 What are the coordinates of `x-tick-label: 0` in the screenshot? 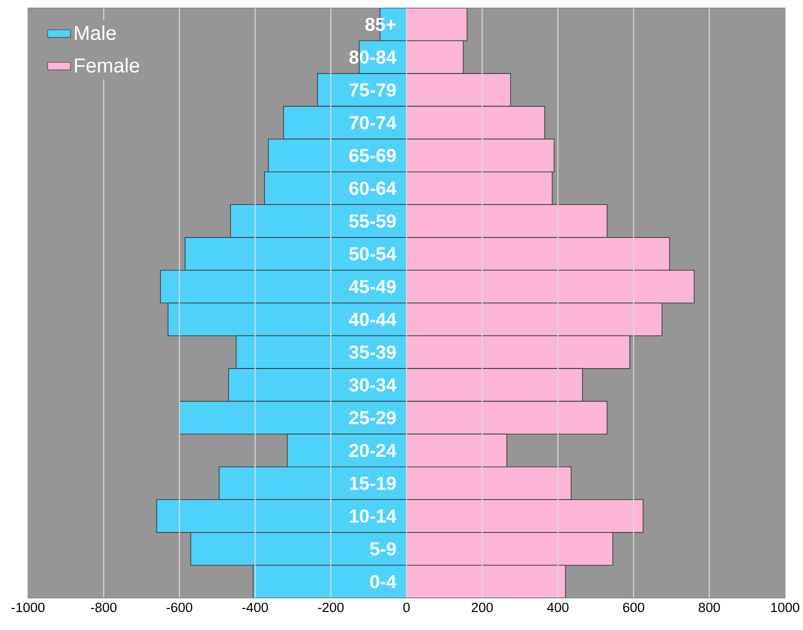 It's located at (406, 607).